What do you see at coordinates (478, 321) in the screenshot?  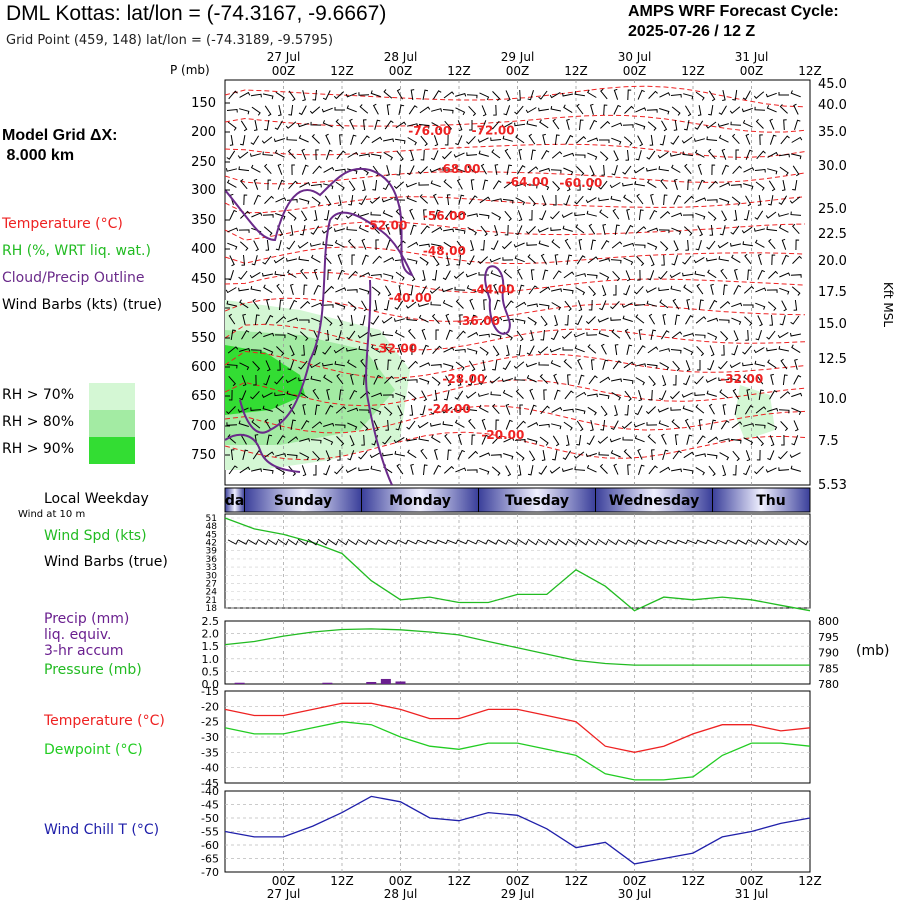 I see `isotherm-label: -36.00` at bounding box center [478, 321].